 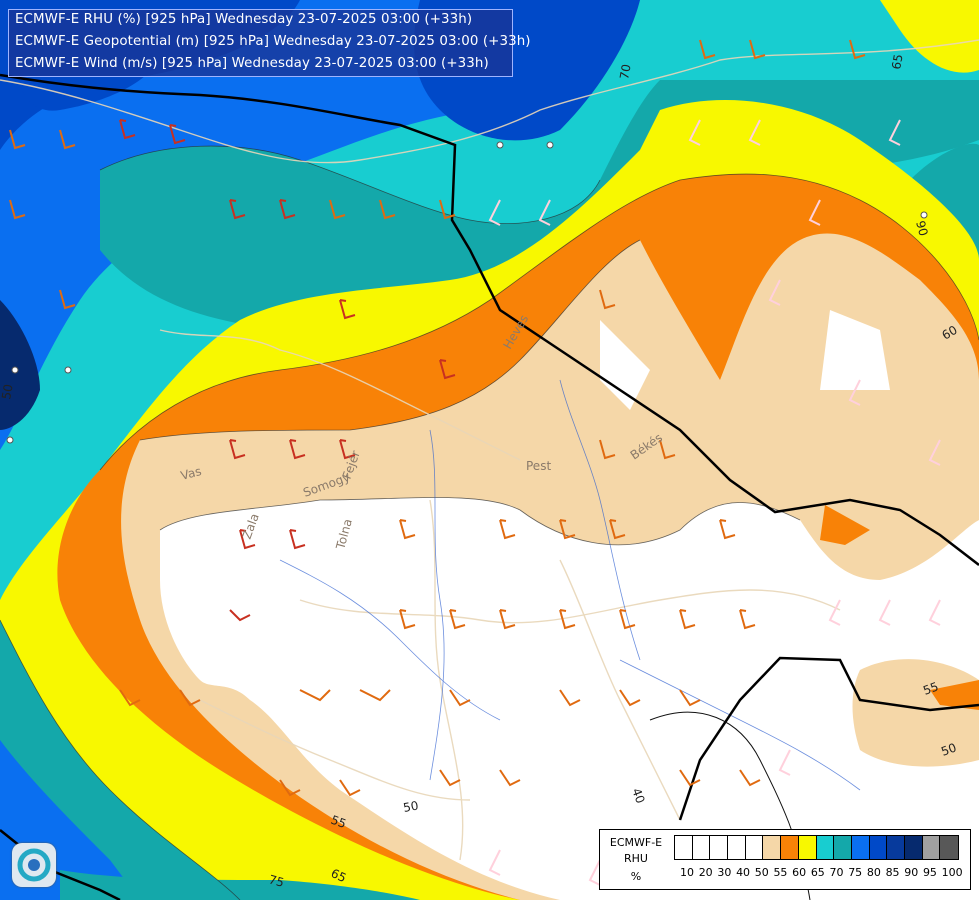 What do you see at coordinates (817, 872) in the screenshot?
I see `legend-tick: 65` at bounding box center [817, 872].